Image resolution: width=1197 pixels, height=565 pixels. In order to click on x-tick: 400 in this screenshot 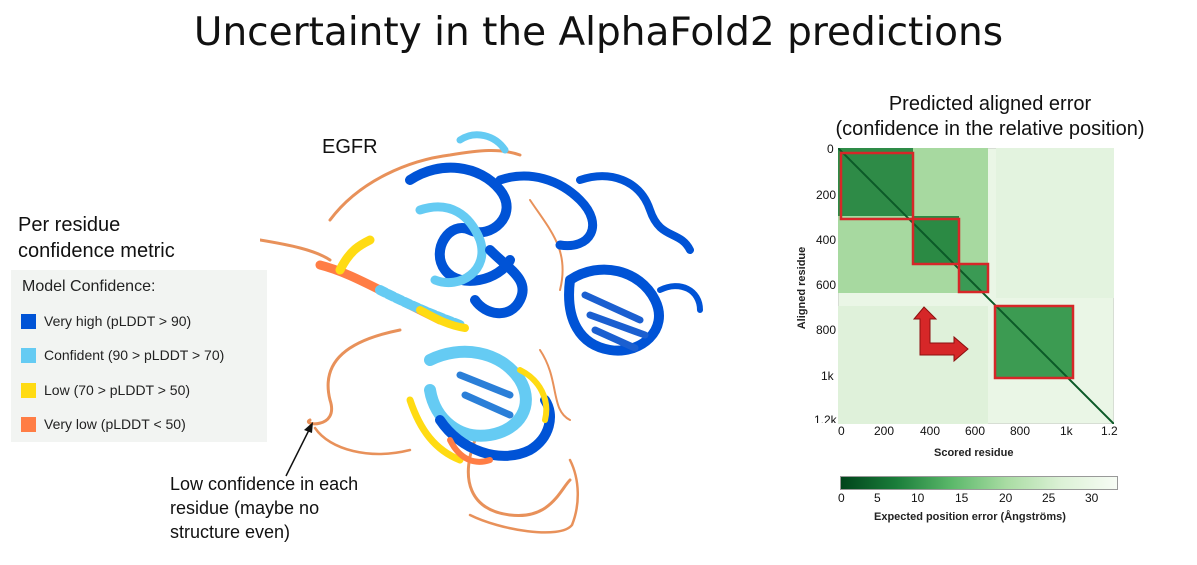, I will do `click(930, 431)`.